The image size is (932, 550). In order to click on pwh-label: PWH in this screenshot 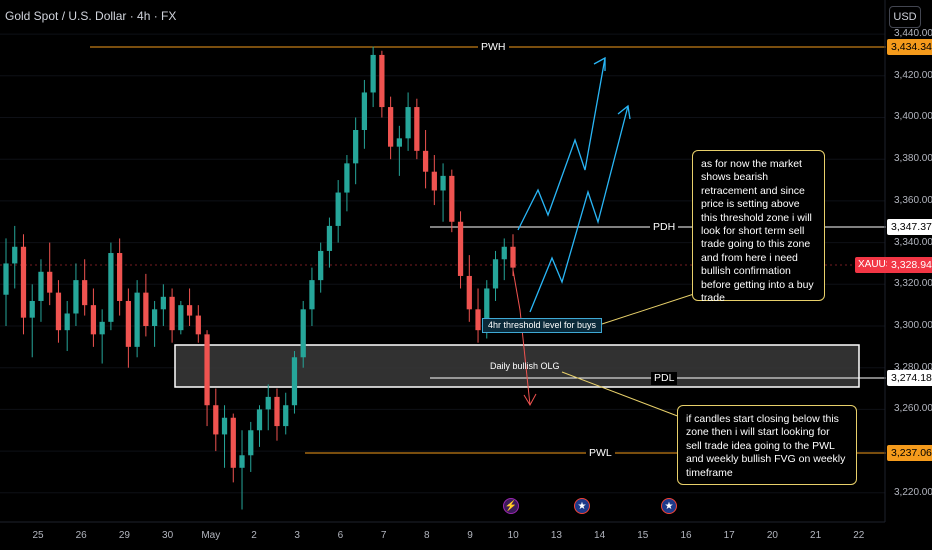, I will do `click(493, 47)`.